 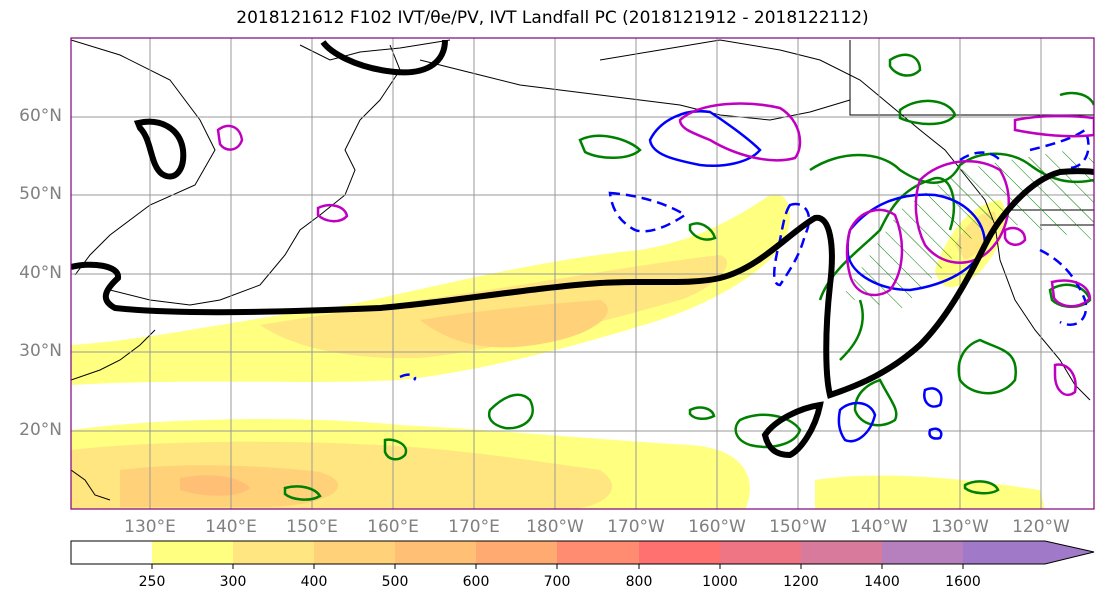 What do you see at coordinates (798, 527) in the screenshot?
I see `lon-label-150w: 150°W` at bounding box center [798, 527].